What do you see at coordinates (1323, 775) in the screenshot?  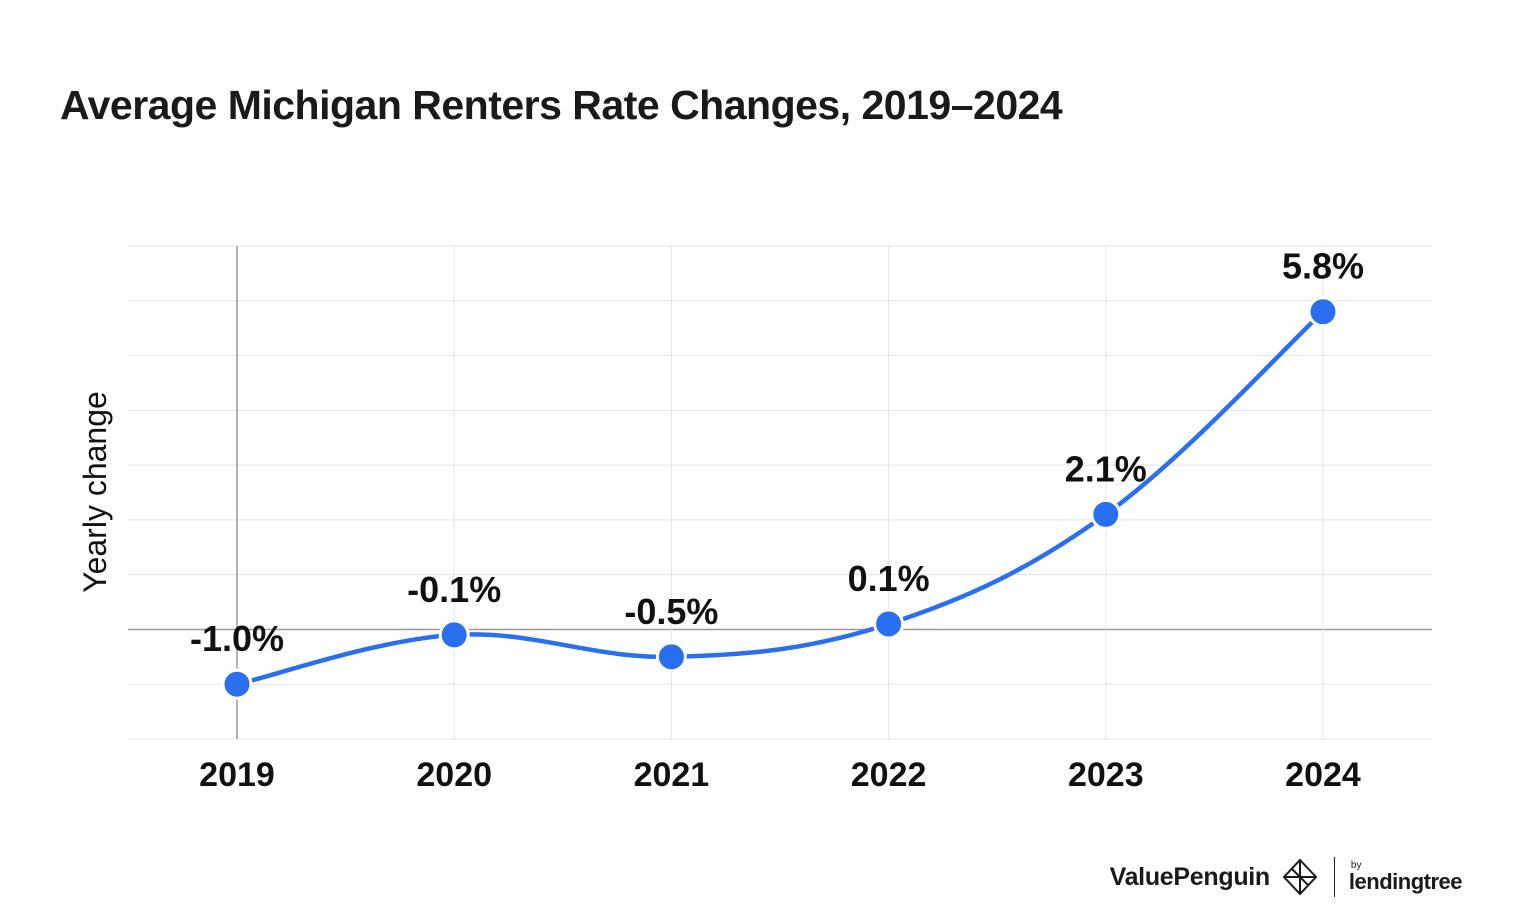 I see `x-tick-label: 2024` at bounding box center [1323, 775].